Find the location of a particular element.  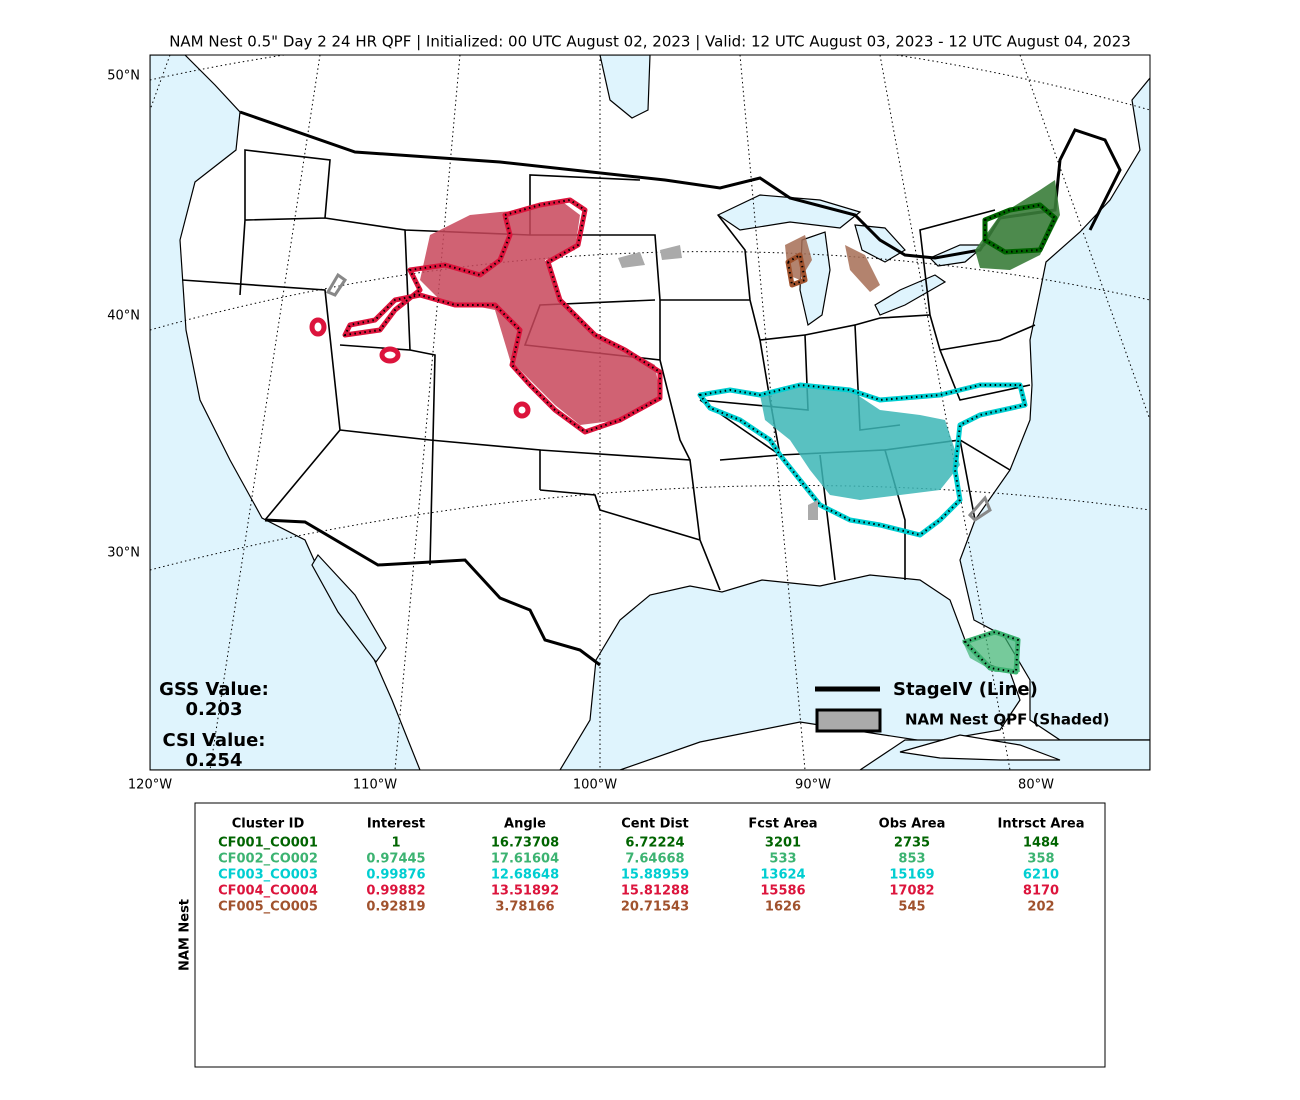

table-header: Cluster ID is located at coordinates (268, 824).